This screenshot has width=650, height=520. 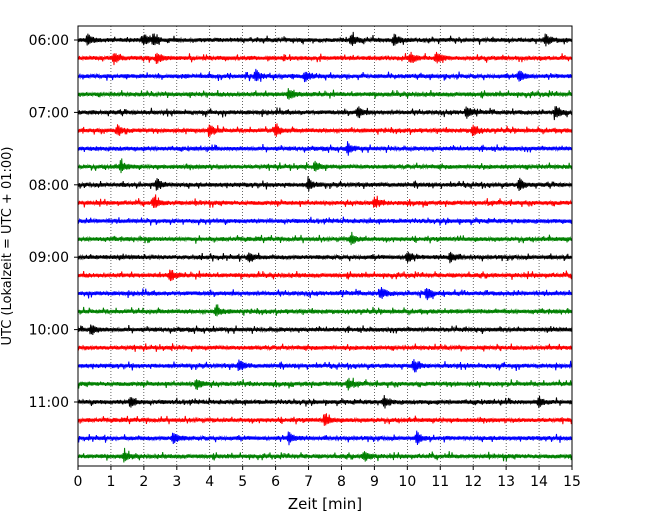 What do you see at coordinates (341, 482) in the screenshot?
I see `x-tick-label: 8` at bounding box center [341, 482].